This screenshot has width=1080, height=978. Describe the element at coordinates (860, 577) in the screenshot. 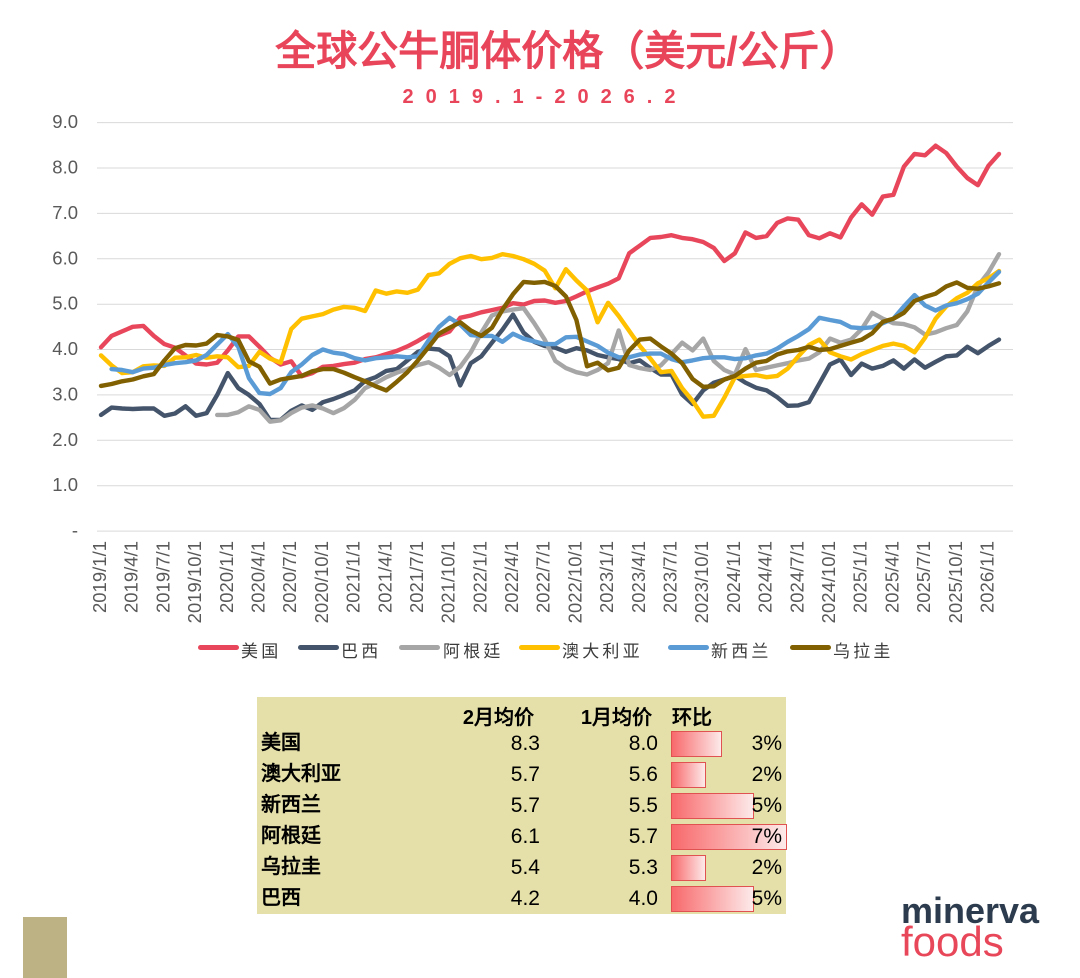

I see `svg-text: 2025/1/1` at that location.